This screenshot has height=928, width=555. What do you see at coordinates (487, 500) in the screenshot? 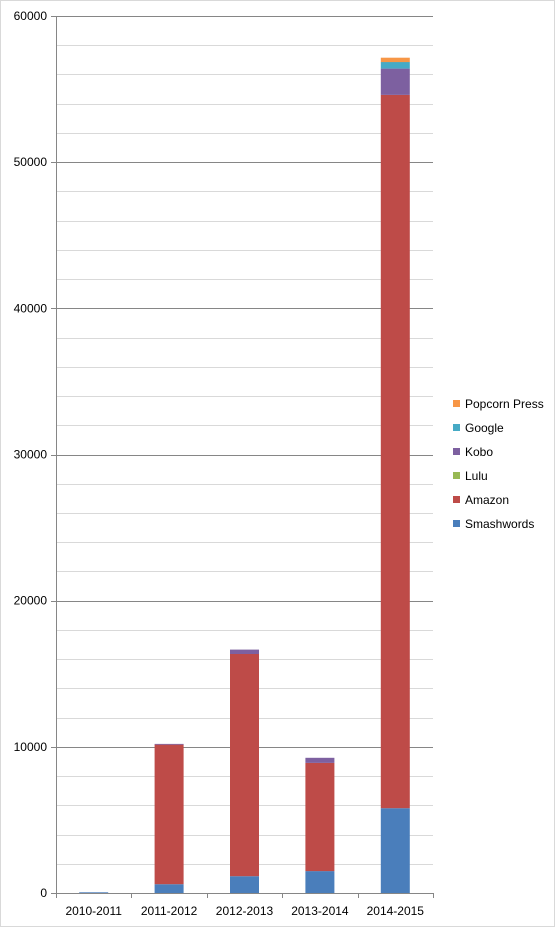
I see `legend-label: Amazon` at bounding box center [487, 500].